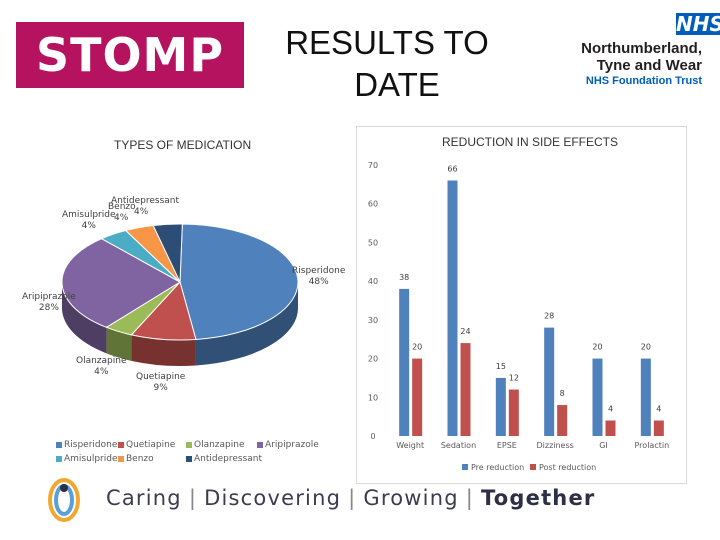 This screenshot has height=540, width=720. What do you see at coordinates (319, 276) in the screenshot?
I see `pie-label-risperidone: Risperidone 48%` at bounding box center [319, 276].